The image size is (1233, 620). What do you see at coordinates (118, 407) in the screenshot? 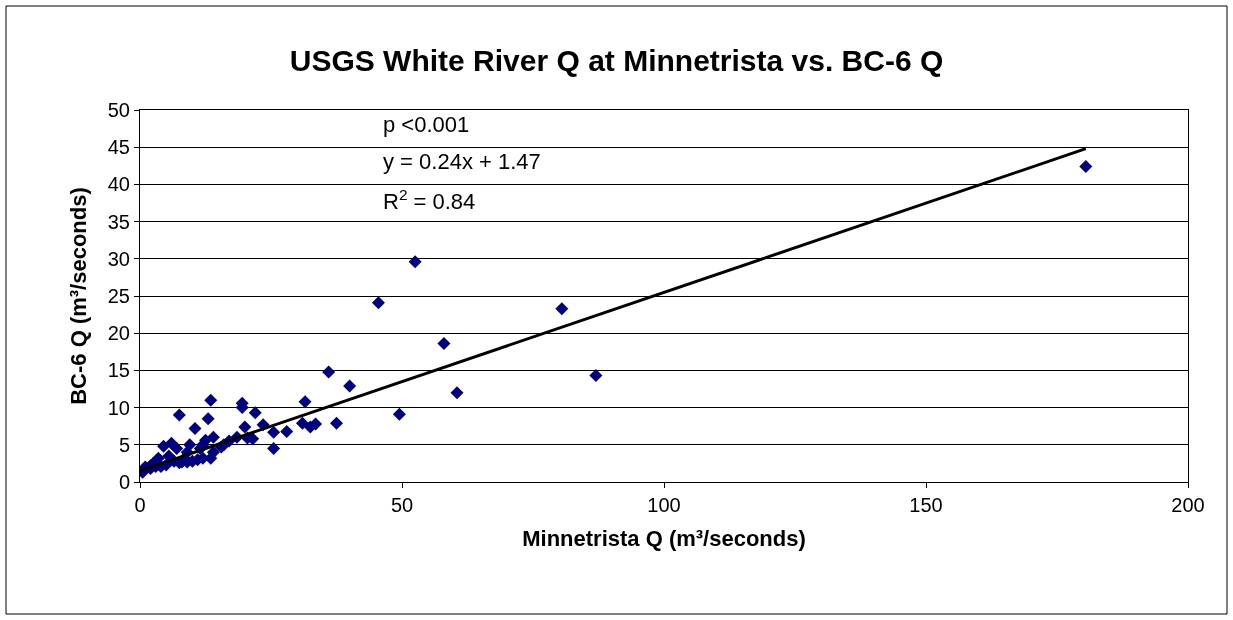
I see `y-tick-label: 10` at bounding box center [118, 407].